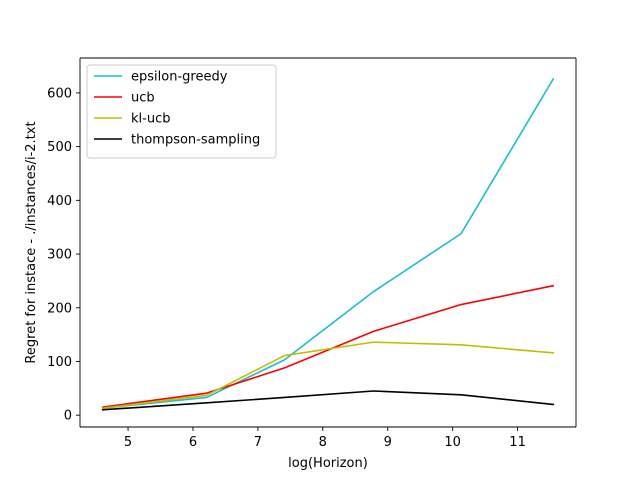 This screenshot has width=640, height=480. I want to click on x-axis-title: log(Horizon), so click(328, 463).